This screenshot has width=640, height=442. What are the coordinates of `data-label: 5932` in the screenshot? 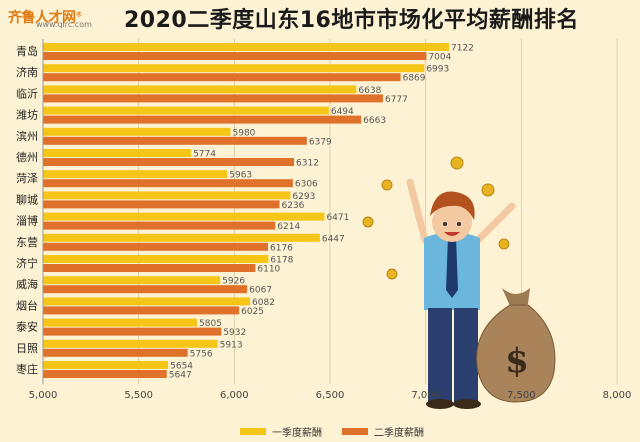 It's located at (234, 333).